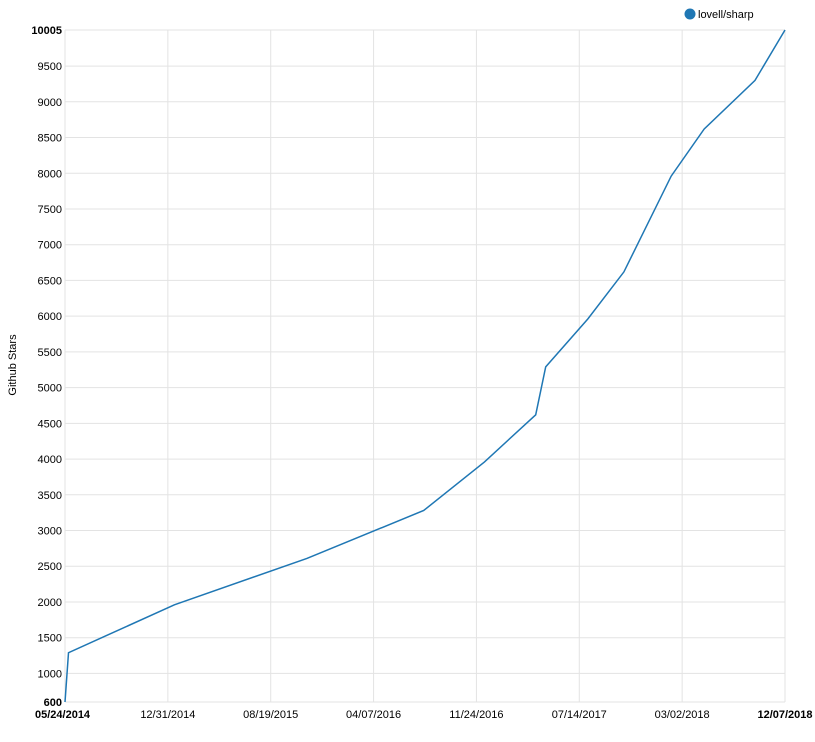  What do you see at coordinates (784, 715) in the screenshot?
I see `x-tick-label: 12/07/2018` at bounding box center [784, 715].